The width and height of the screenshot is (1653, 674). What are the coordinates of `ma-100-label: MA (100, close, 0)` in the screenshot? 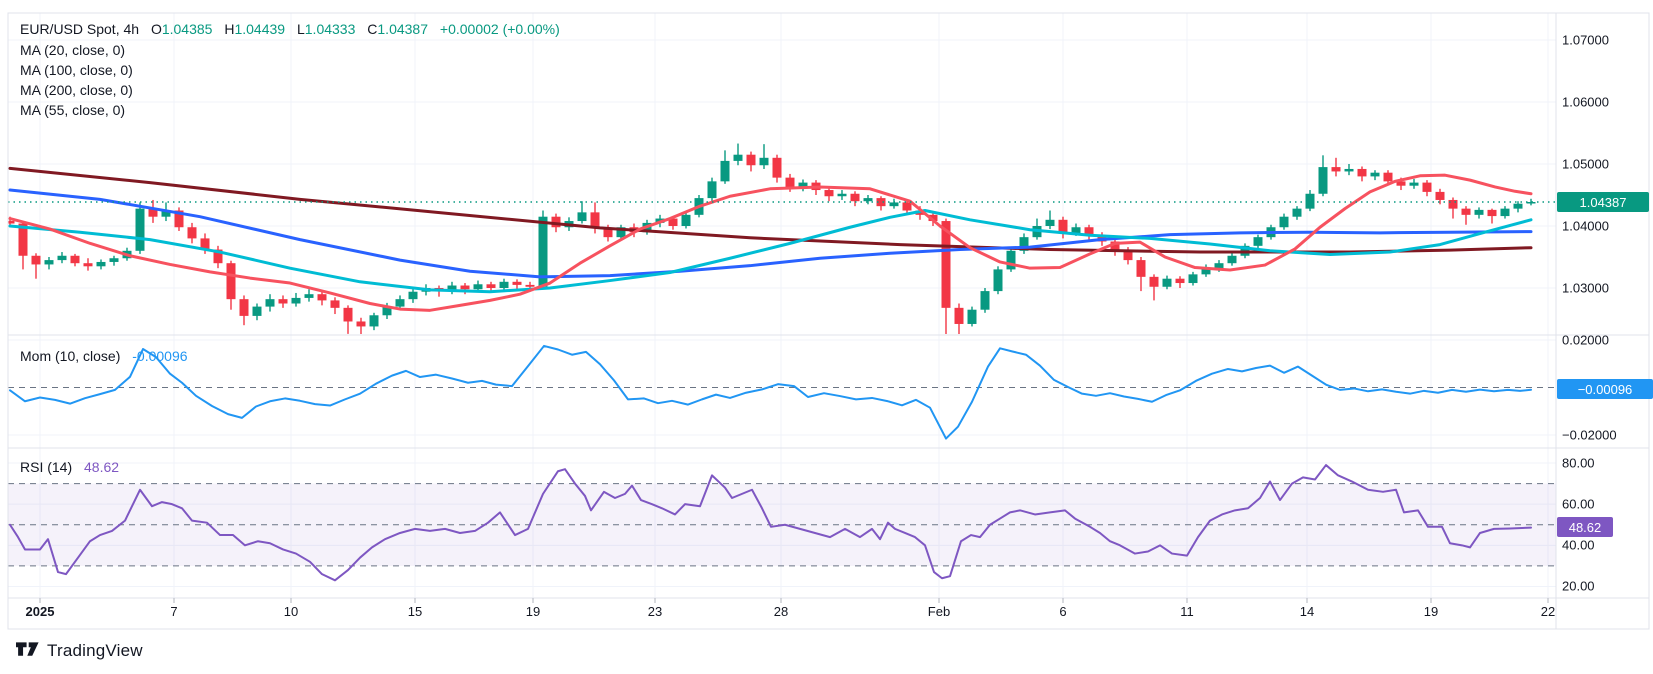 It's located at (76, 70).